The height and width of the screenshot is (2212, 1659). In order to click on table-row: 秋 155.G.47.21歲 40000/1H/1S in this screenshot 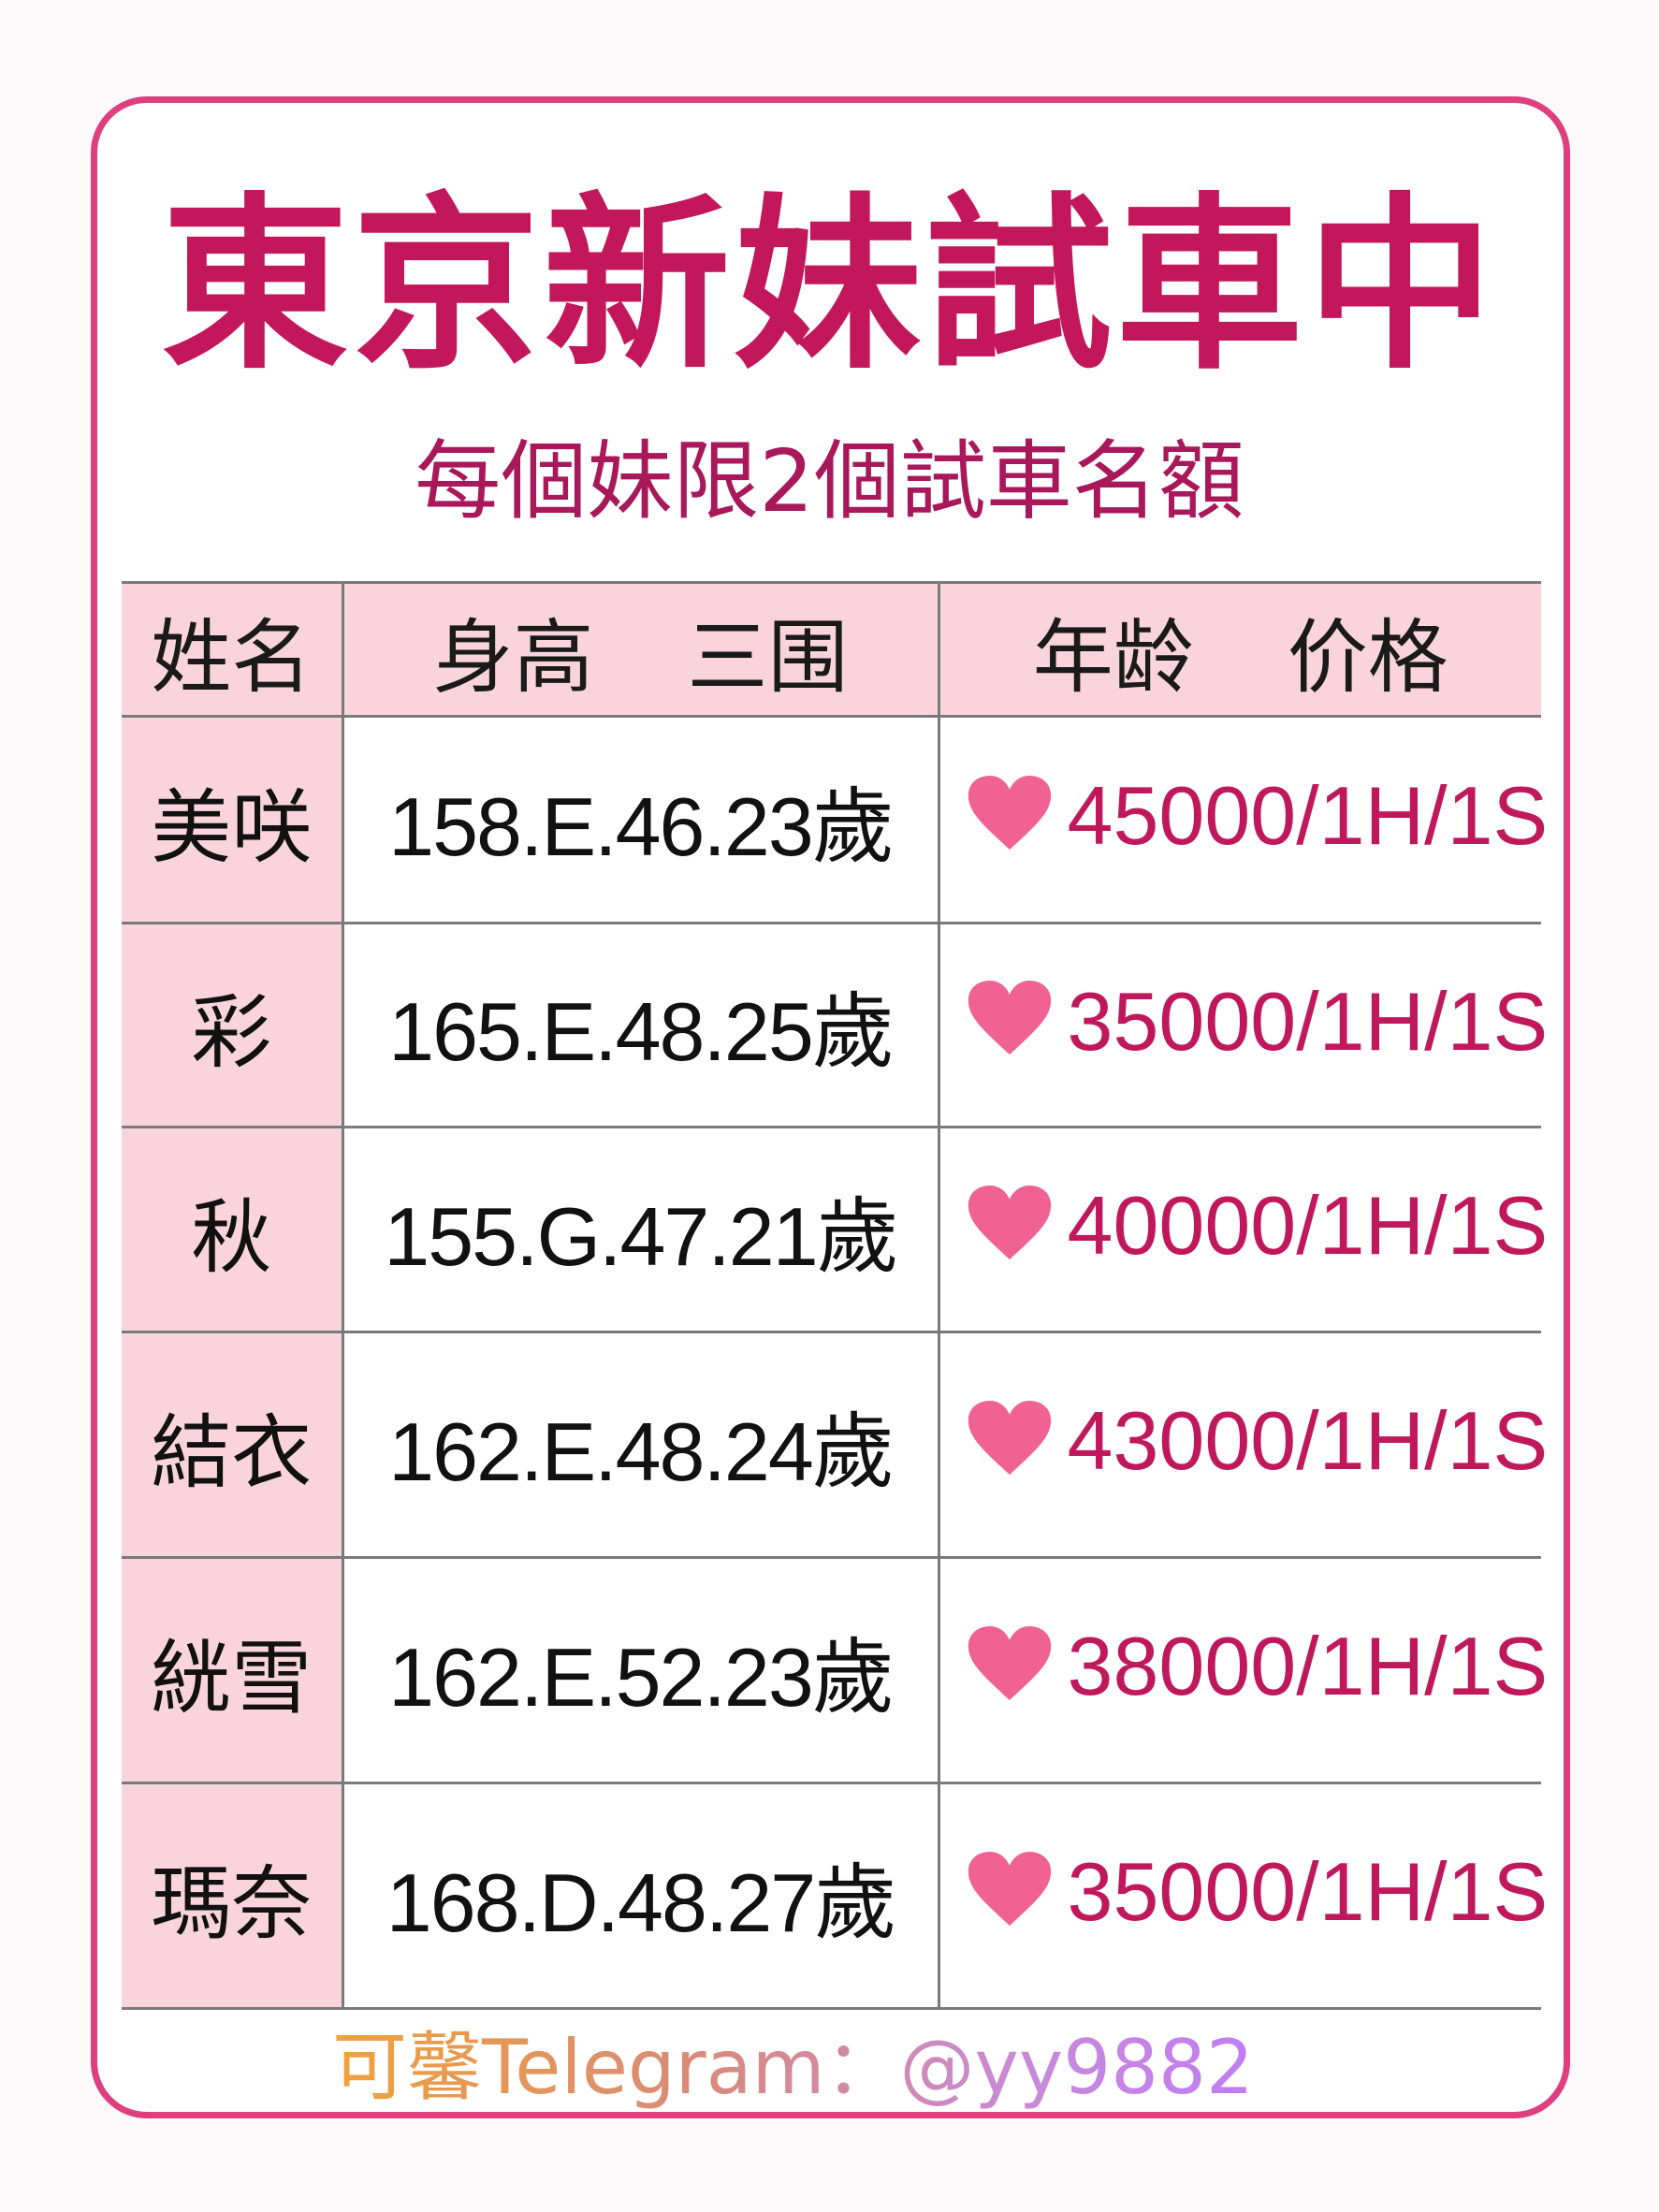, I will do `click(835, 1229)`.